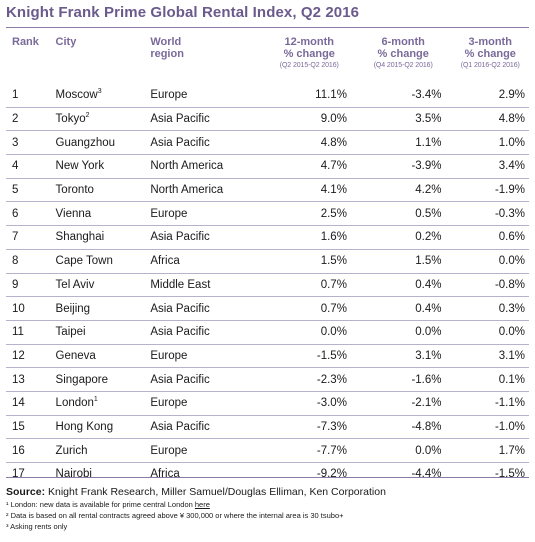  I want to click on city-cell-text: London, so click(74, 403).